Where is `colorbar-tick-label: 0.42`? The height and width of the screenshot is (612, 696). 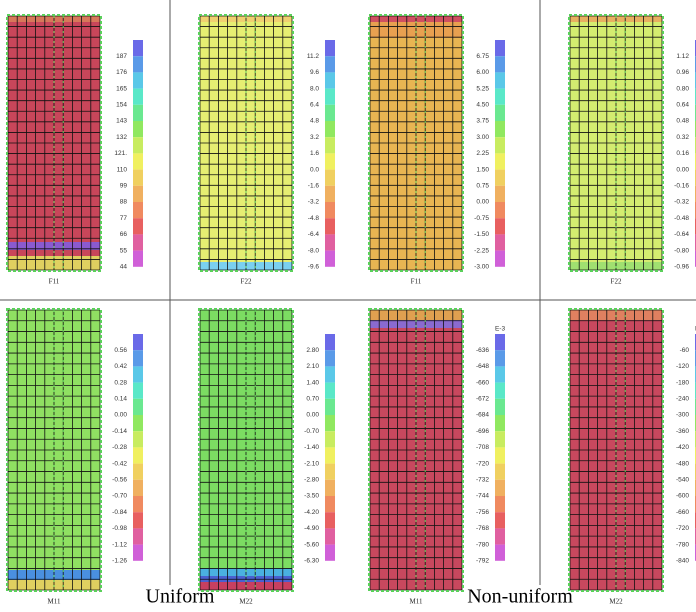 colorbar-tick-label: 0.42 is located at coordinates (120, 366).